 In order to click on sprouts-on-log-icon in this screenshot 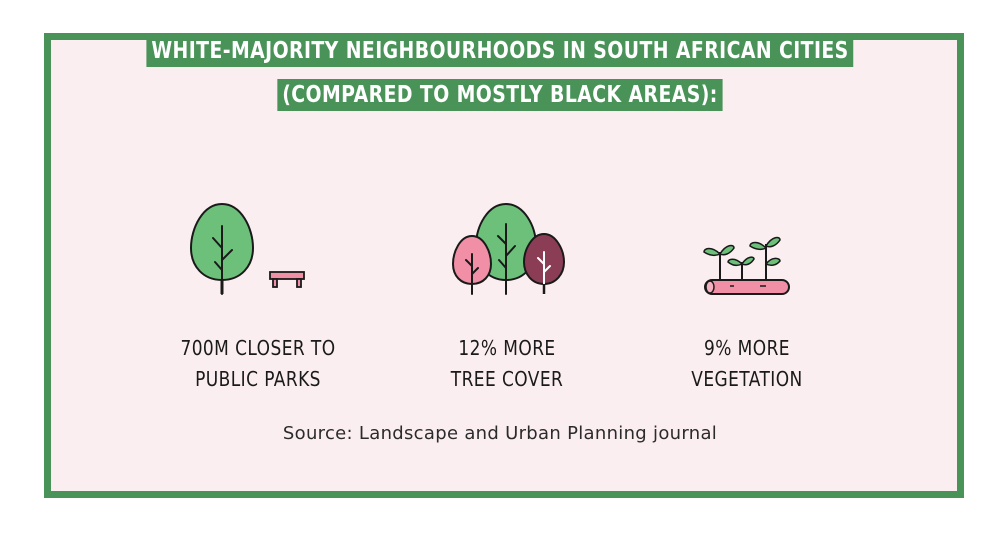, I will do `click(746, 265)`.